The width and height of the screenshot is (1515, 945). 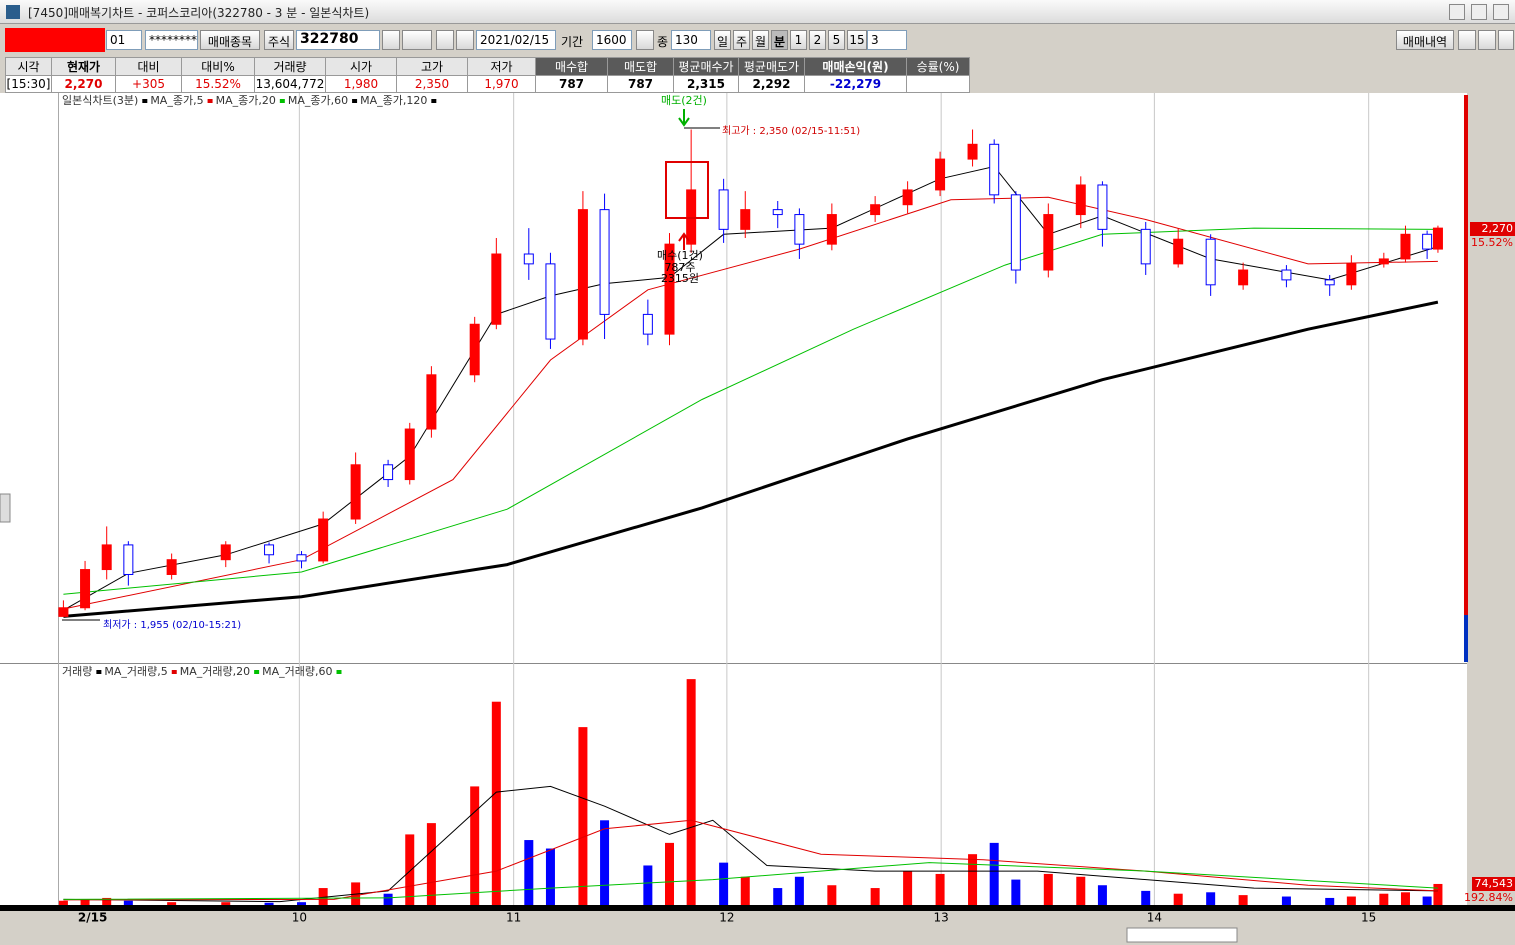 I want to click on close-button, so click(x=1501, y=12).